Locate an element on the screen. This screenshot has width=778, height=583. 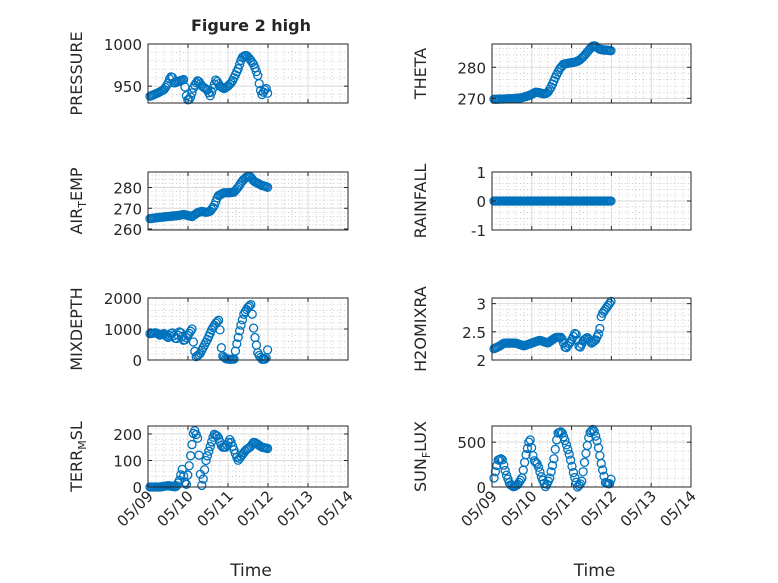
x-axis-label: Time is located at coordinates (250, 571).